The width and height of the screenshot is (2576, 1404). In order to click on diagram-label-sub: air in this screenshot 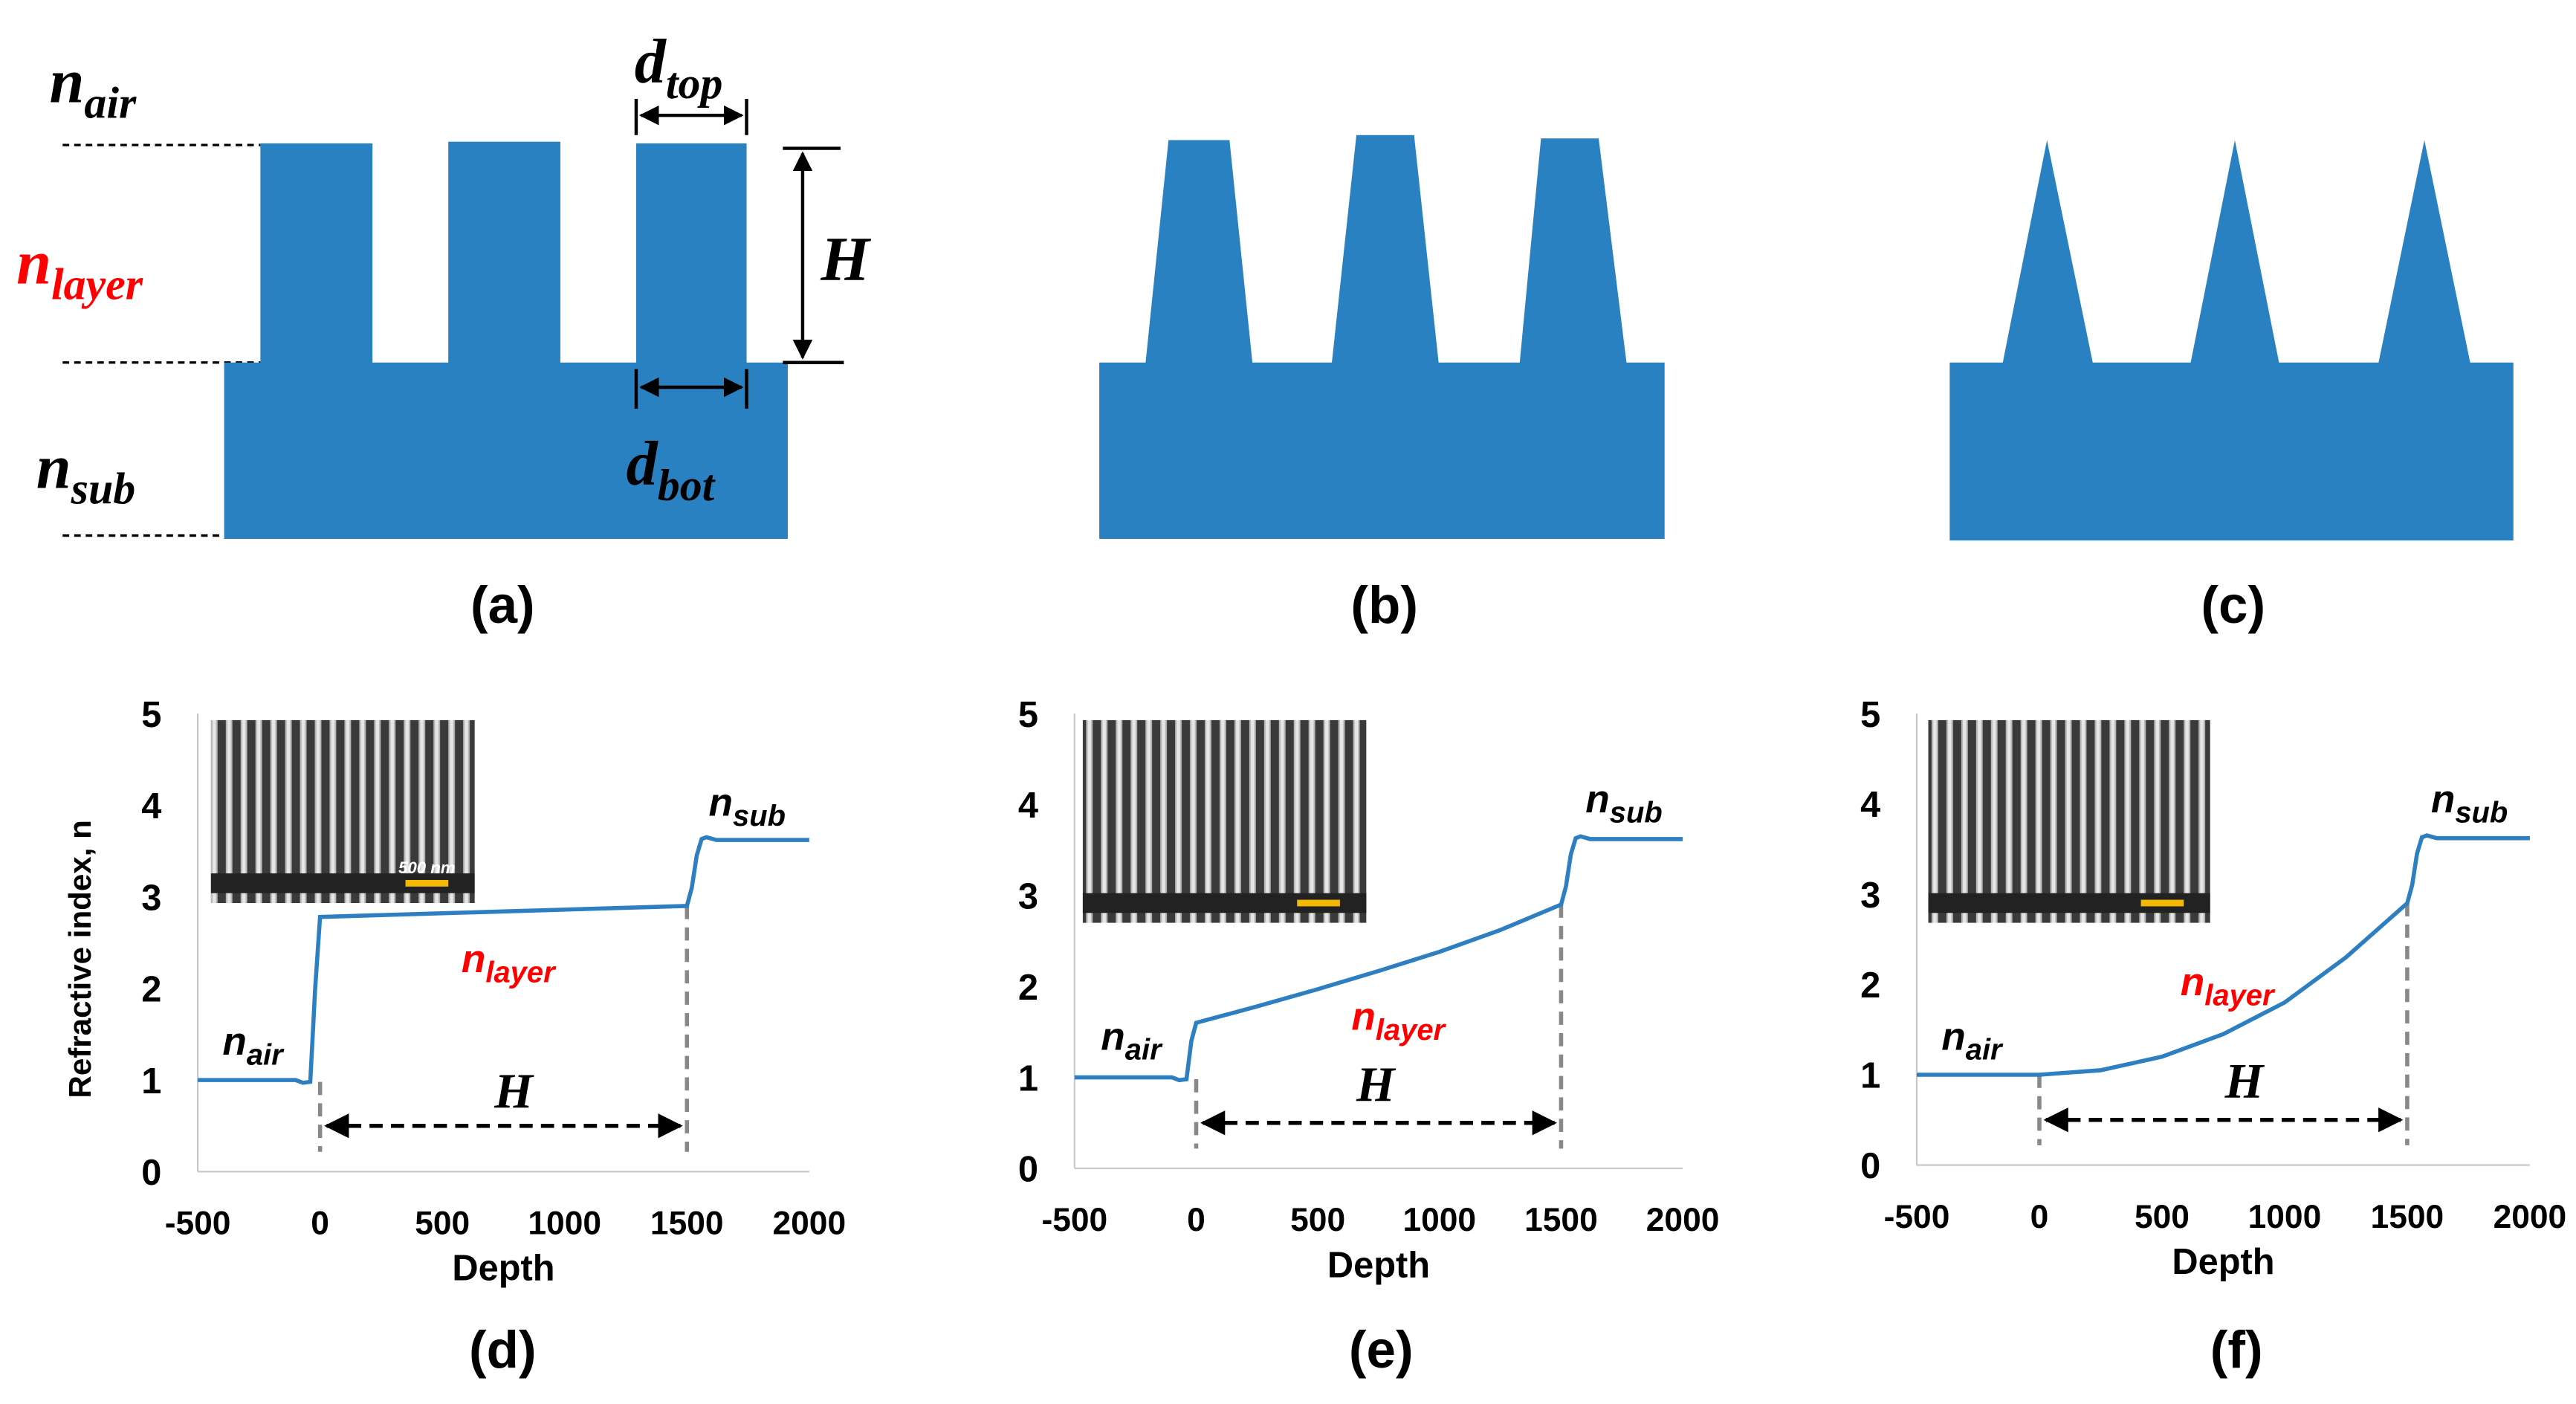, I will do `click(111, 103)`.